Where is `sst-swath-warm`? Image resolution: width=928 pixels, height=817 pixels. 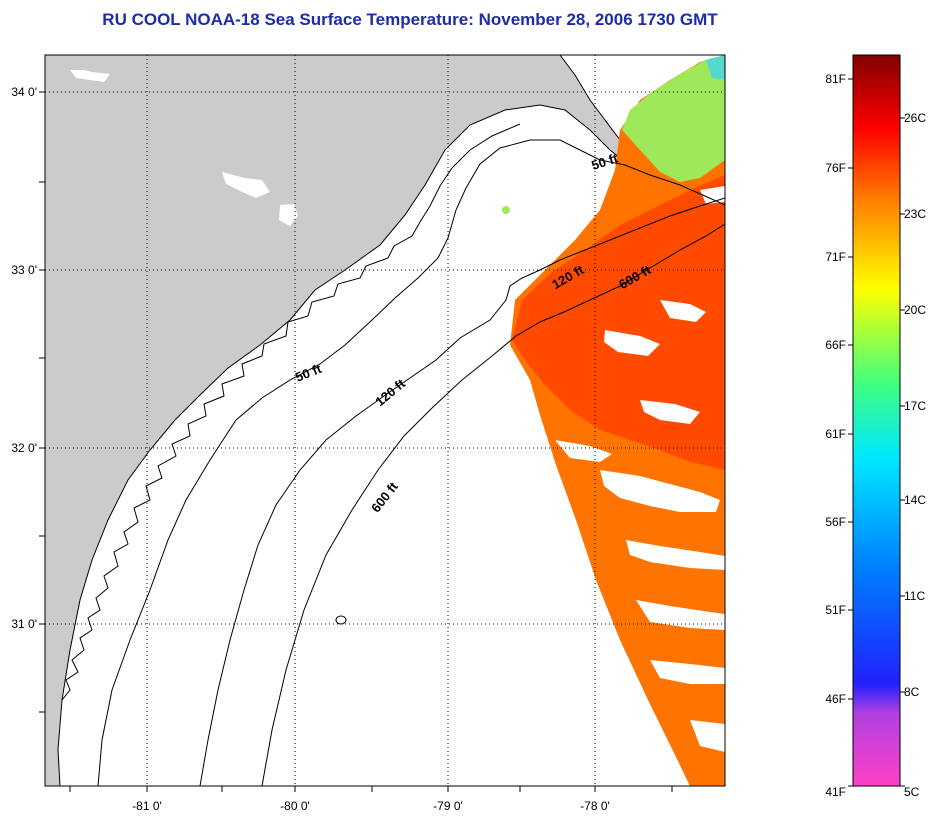 sst-swath-warm is located at coordinates (618, 322).